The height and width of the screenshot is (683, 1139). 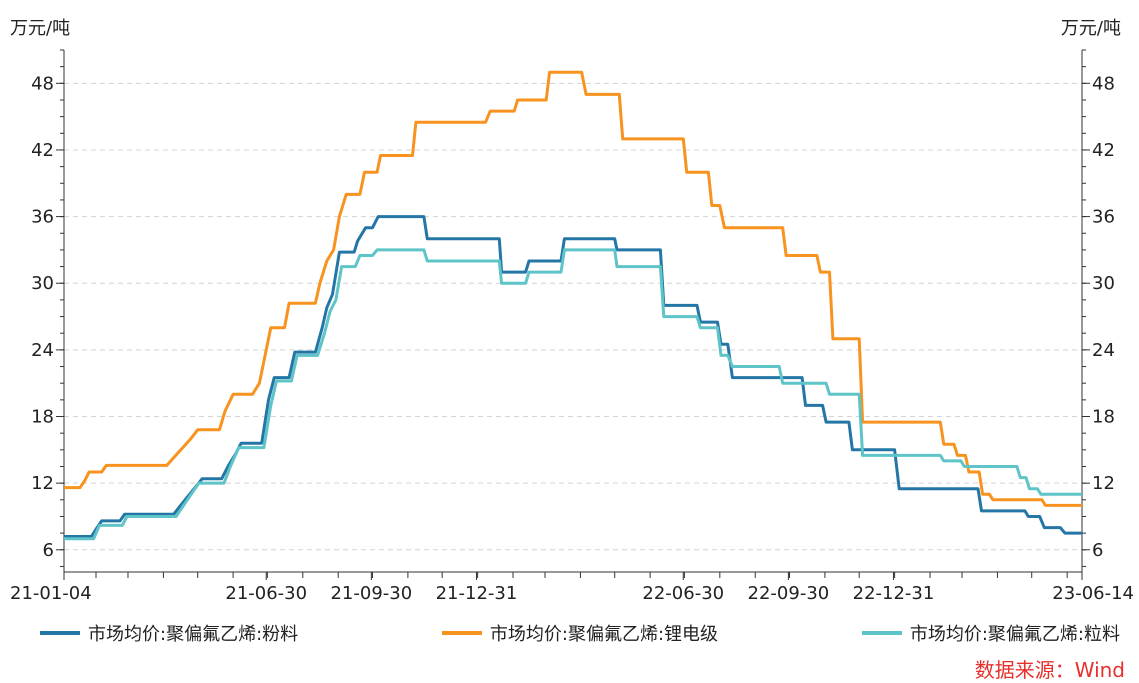 I want to click on legend-item-battery: 市场均价:聚偏氟乙烯:锂电级, so click(x=580, y=633).